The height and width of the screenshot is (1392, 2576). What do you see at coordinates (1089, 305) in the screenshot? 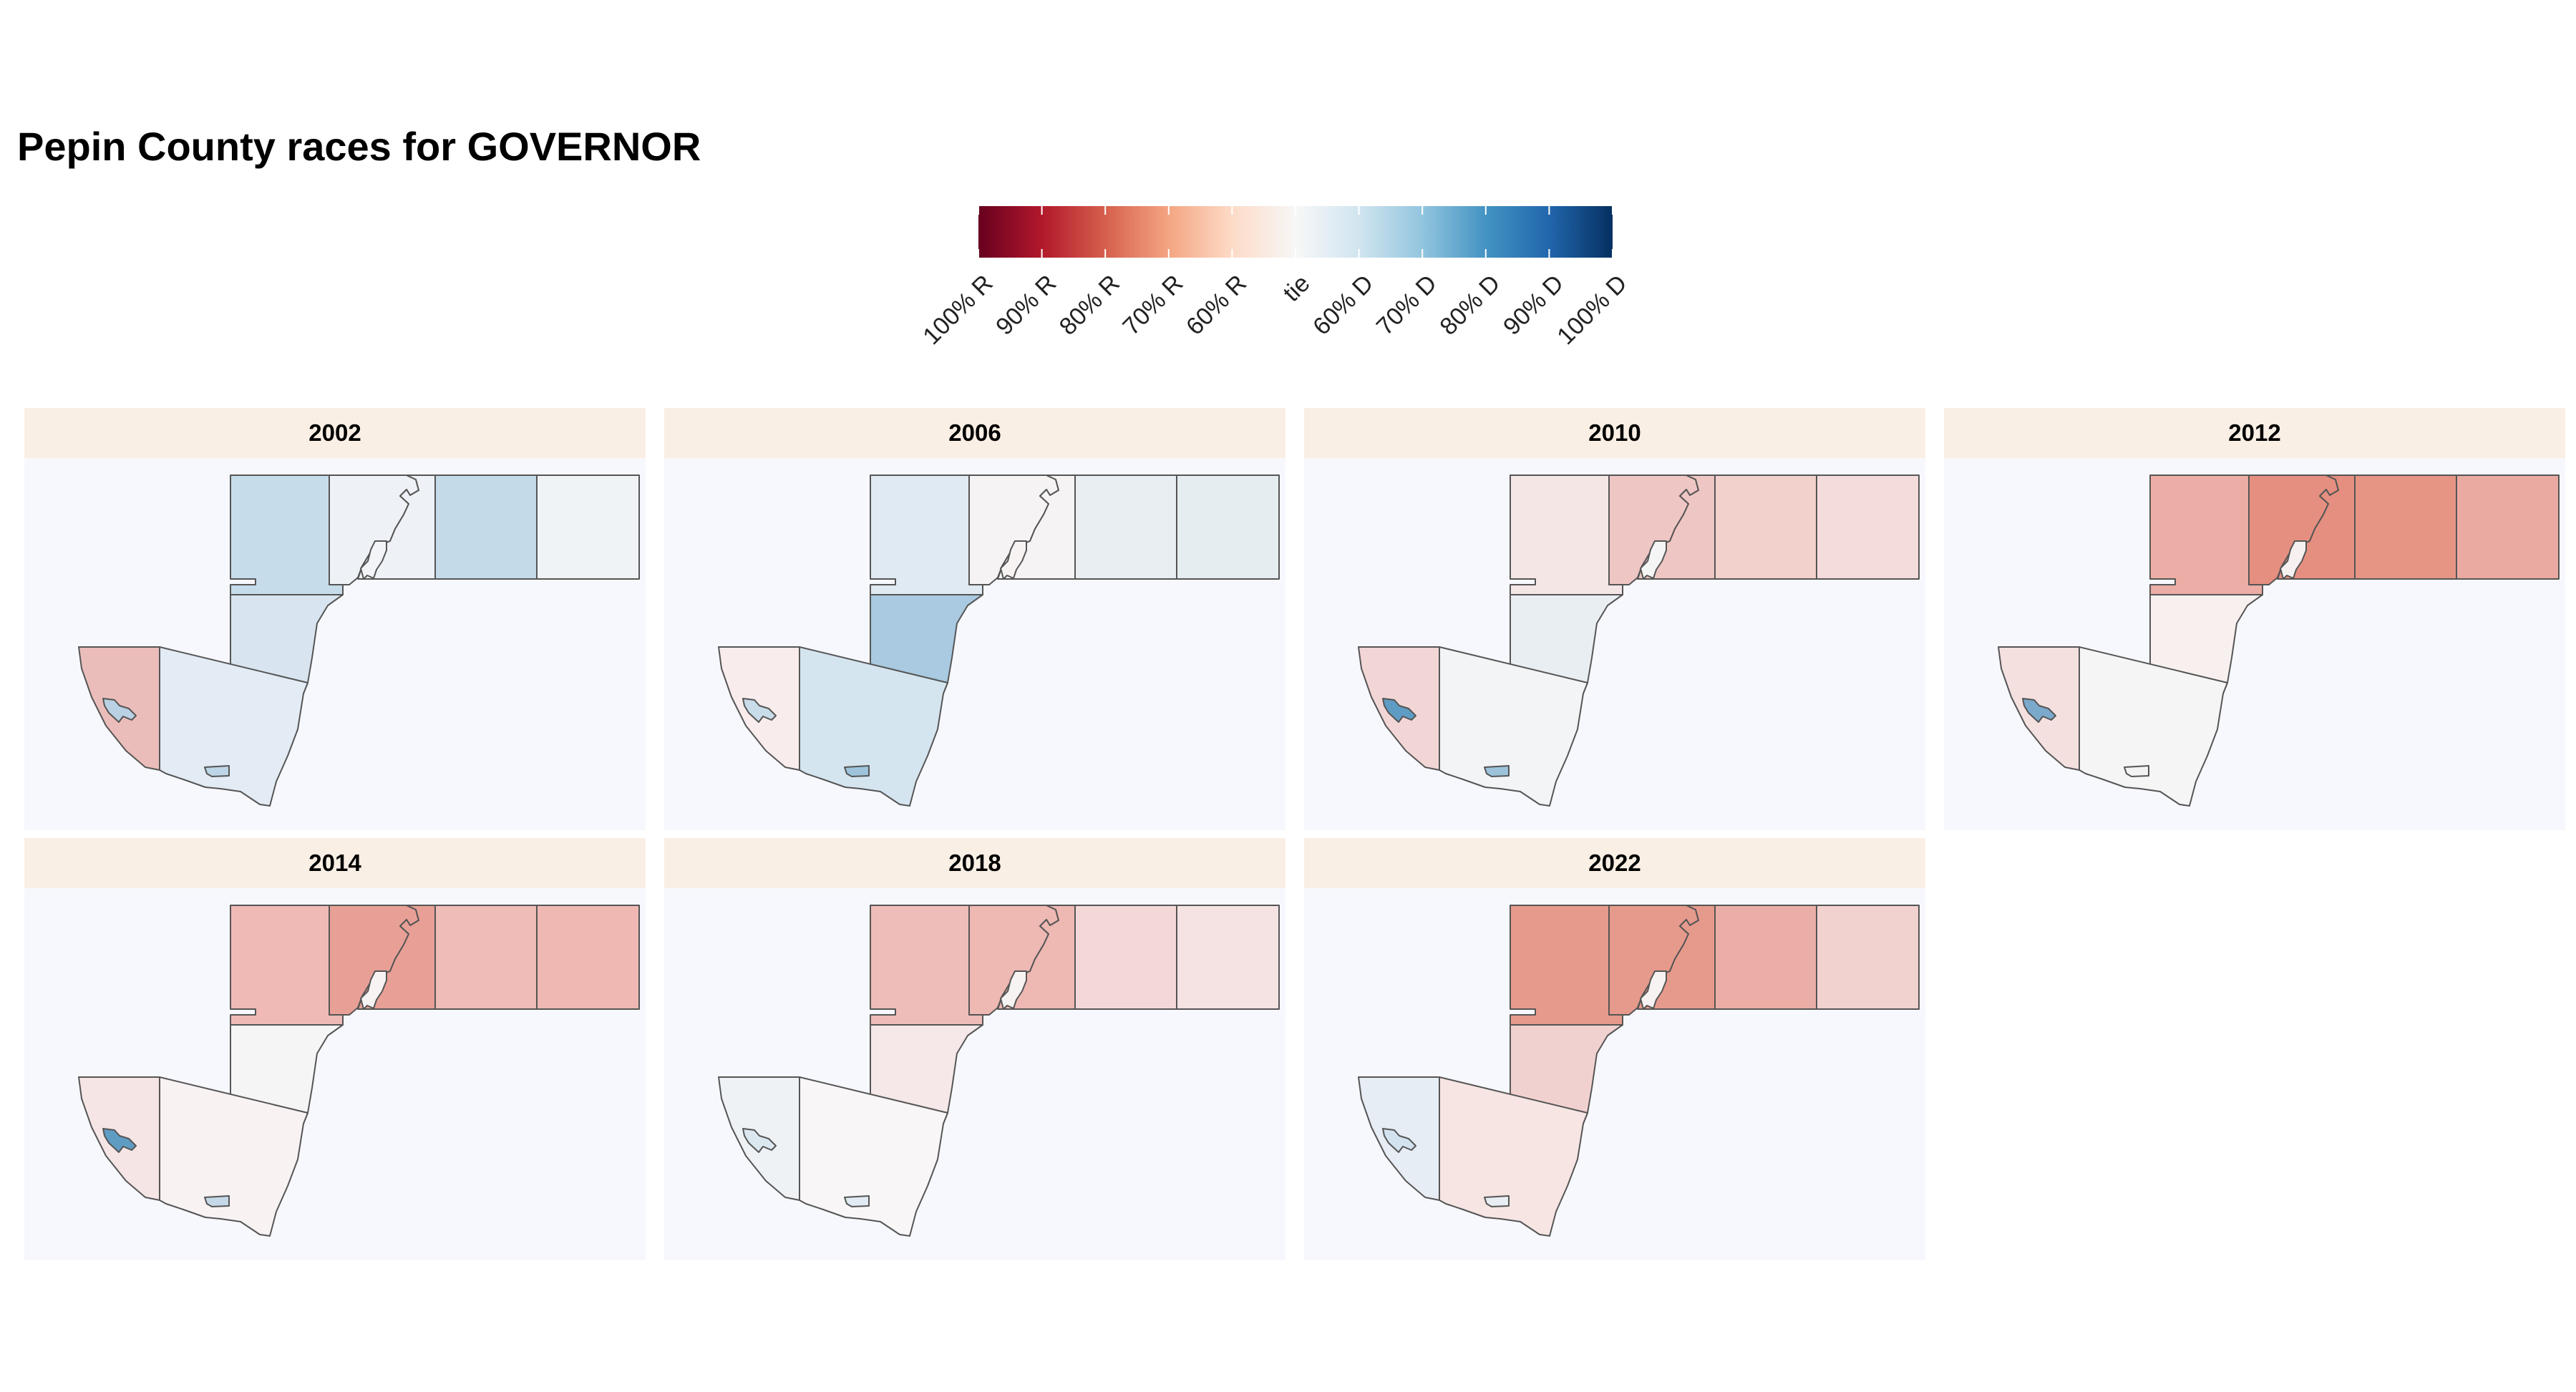
I see `legend-label: 80% R` at bounding box center [1089, 305].